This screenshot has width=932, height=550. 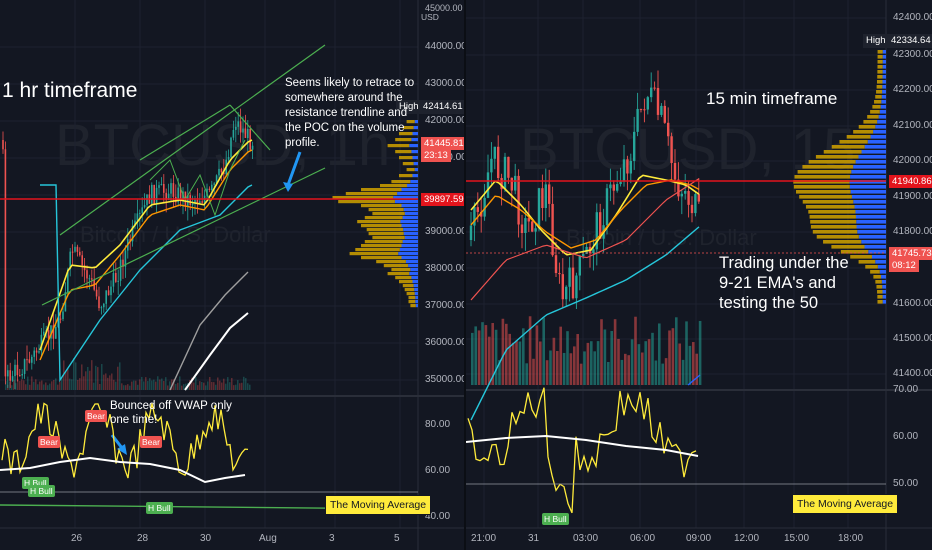 I want to click on annotation-arrow-head, so click(x=288, y=187).